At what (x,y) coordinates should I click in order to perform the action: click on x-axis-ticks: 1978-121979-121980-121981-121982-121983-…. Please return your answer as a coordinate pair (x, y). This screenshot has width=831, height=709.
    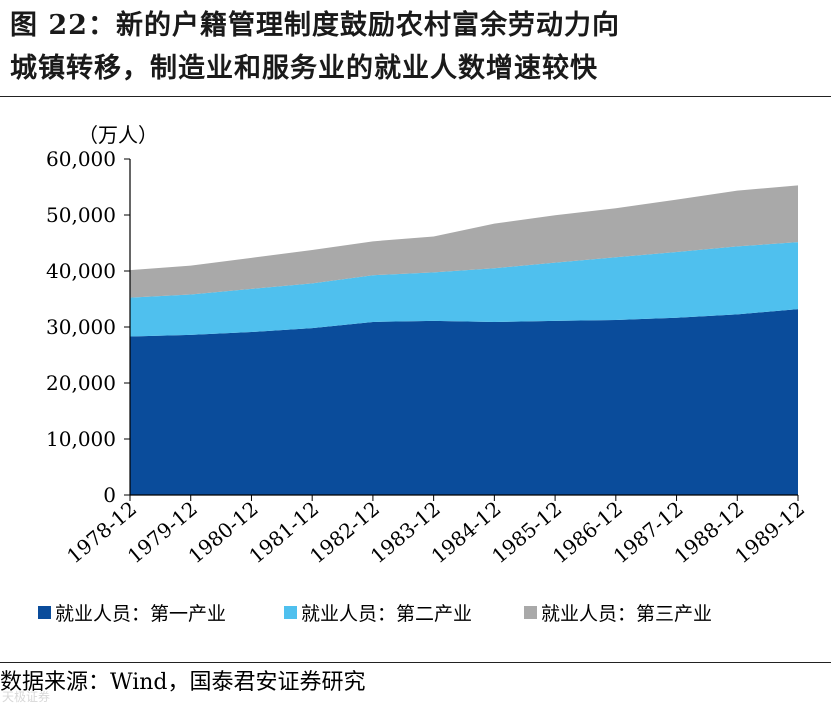
    Looking at the image, I should click on (435, 531).